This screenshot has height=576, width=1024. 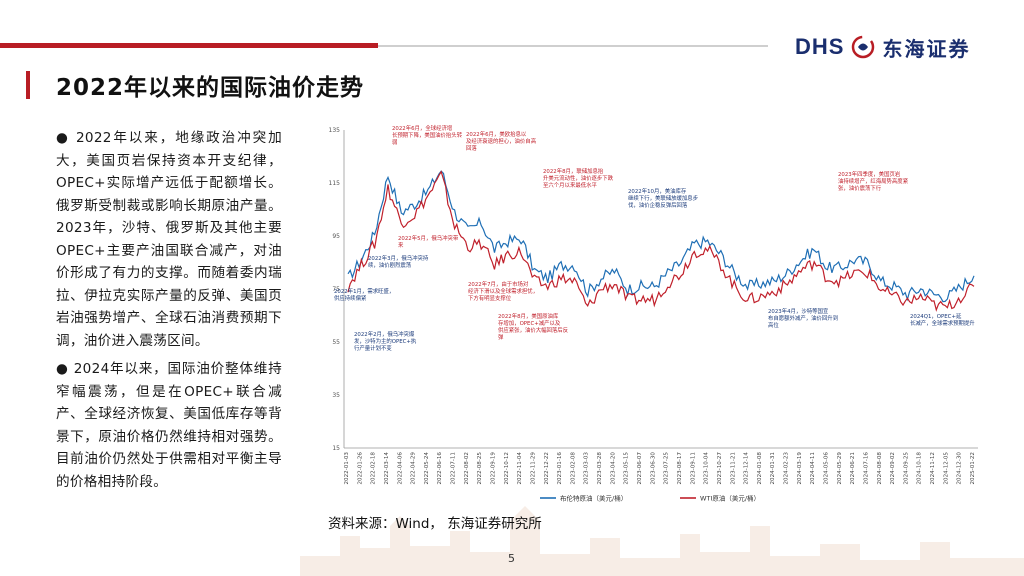 I want to click on chart-annotation: 2023年4月，沙特等国宣布自愿额外减产，油价回升到高位, so click(x=803, y=318).